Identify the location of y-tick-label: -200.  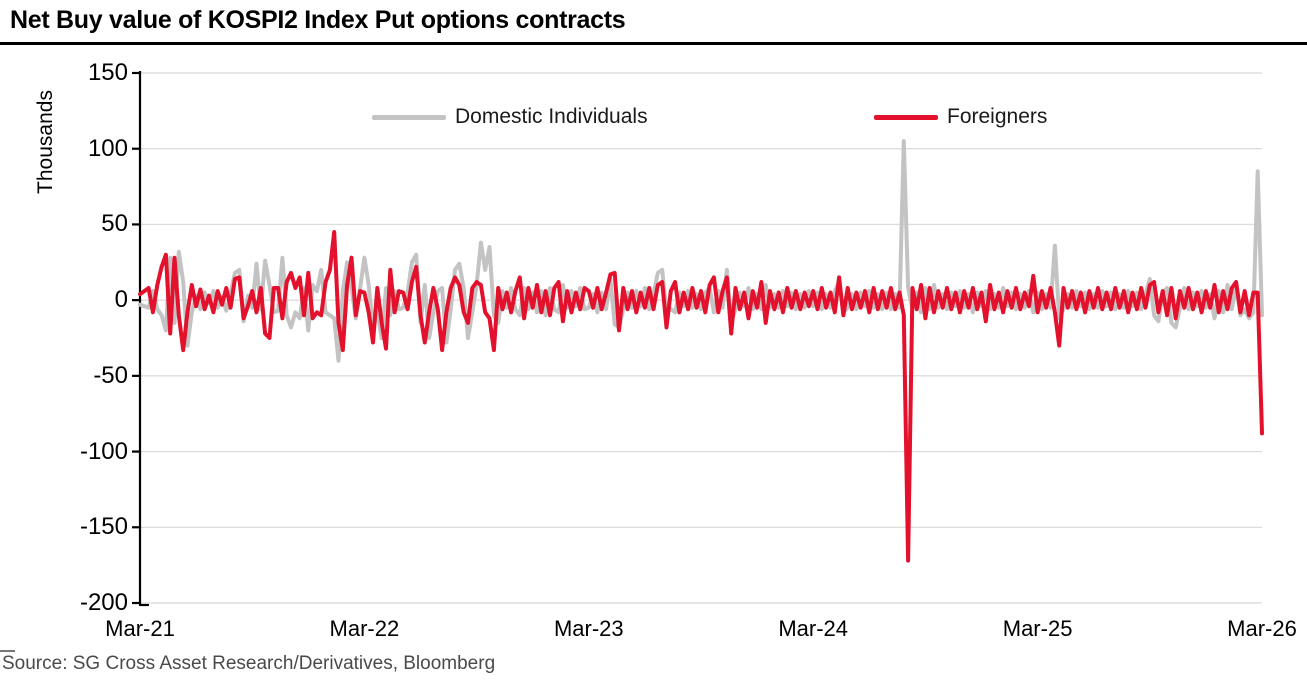
(103, 602).